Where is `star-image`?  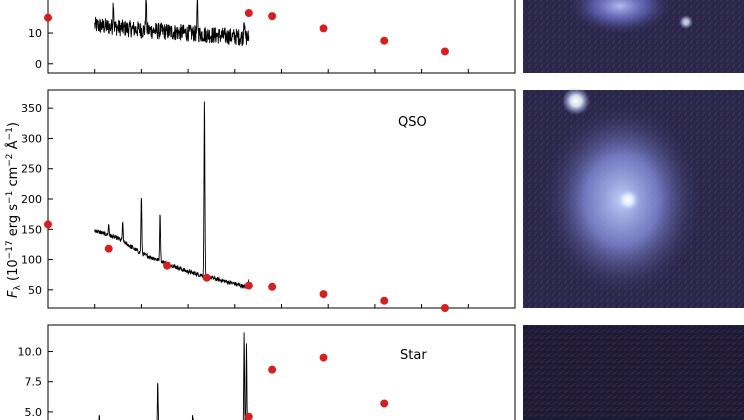 star-image is located at coordinates (633, 372).